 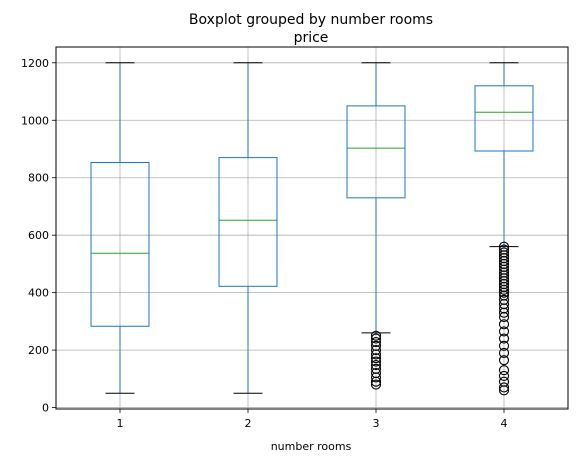 I want to click on x-axis-label: number rooms, so click(x=311, y=446).